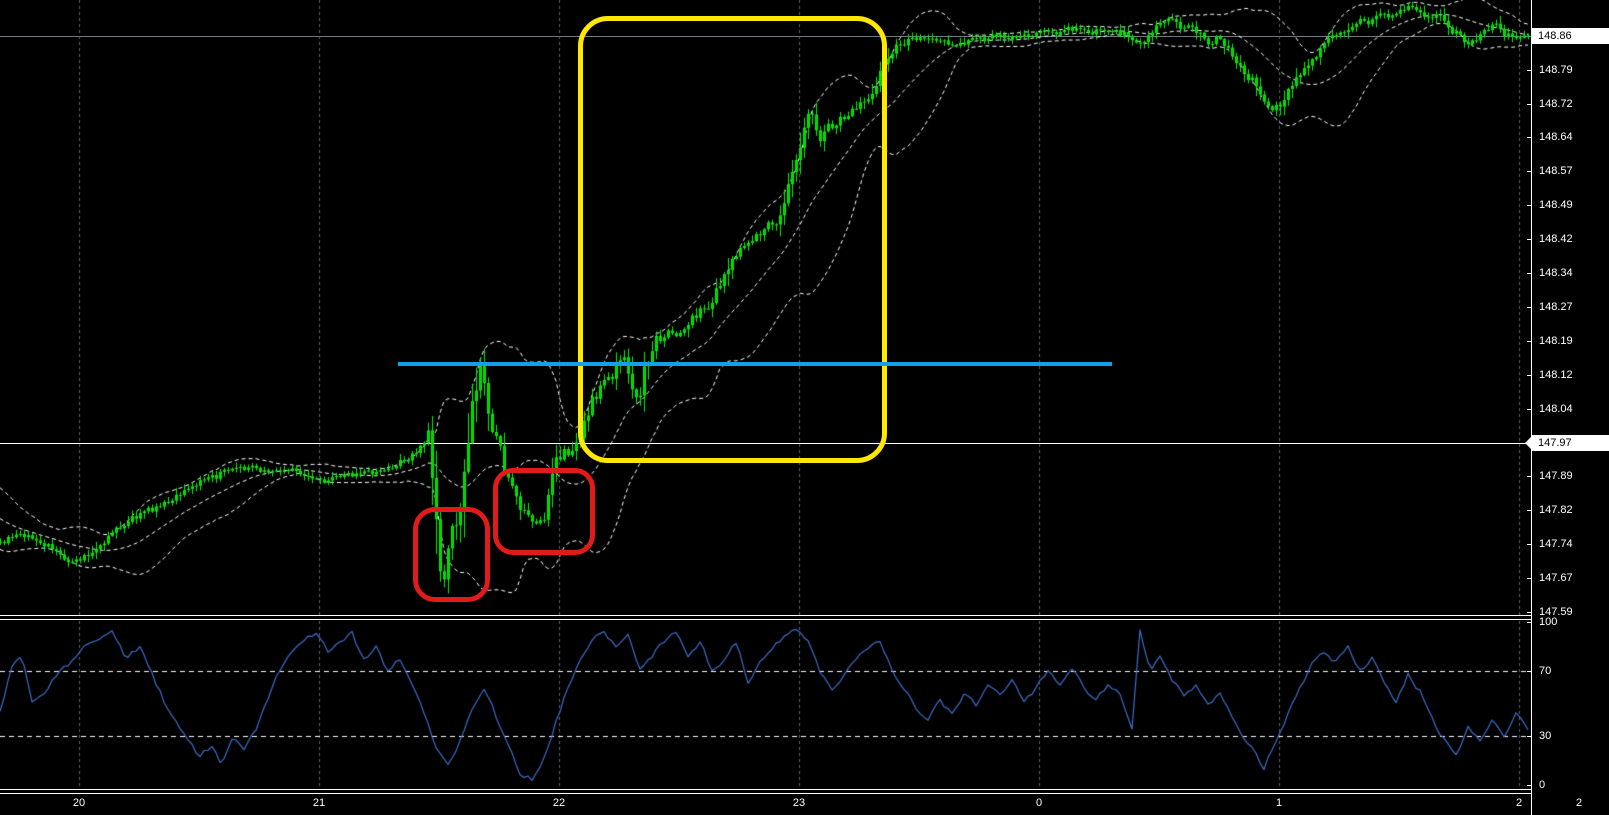 The image size is (1609, 815). I want to click on price-axis-label: 148.27, so click(1556, 306).